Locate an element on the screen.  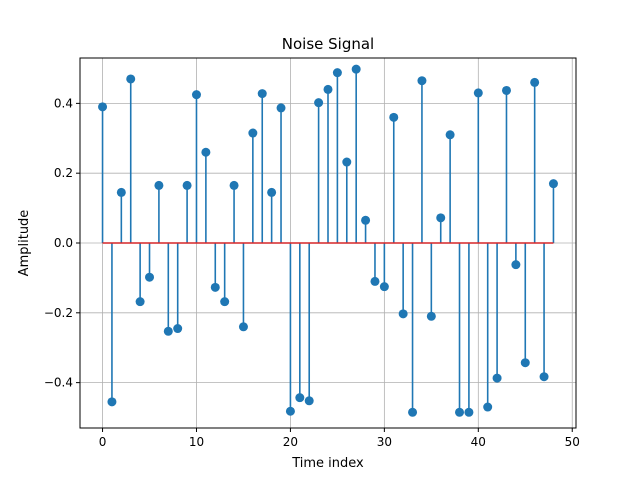
y-tick-label: −0.2 is located at coordinates (58, 313).